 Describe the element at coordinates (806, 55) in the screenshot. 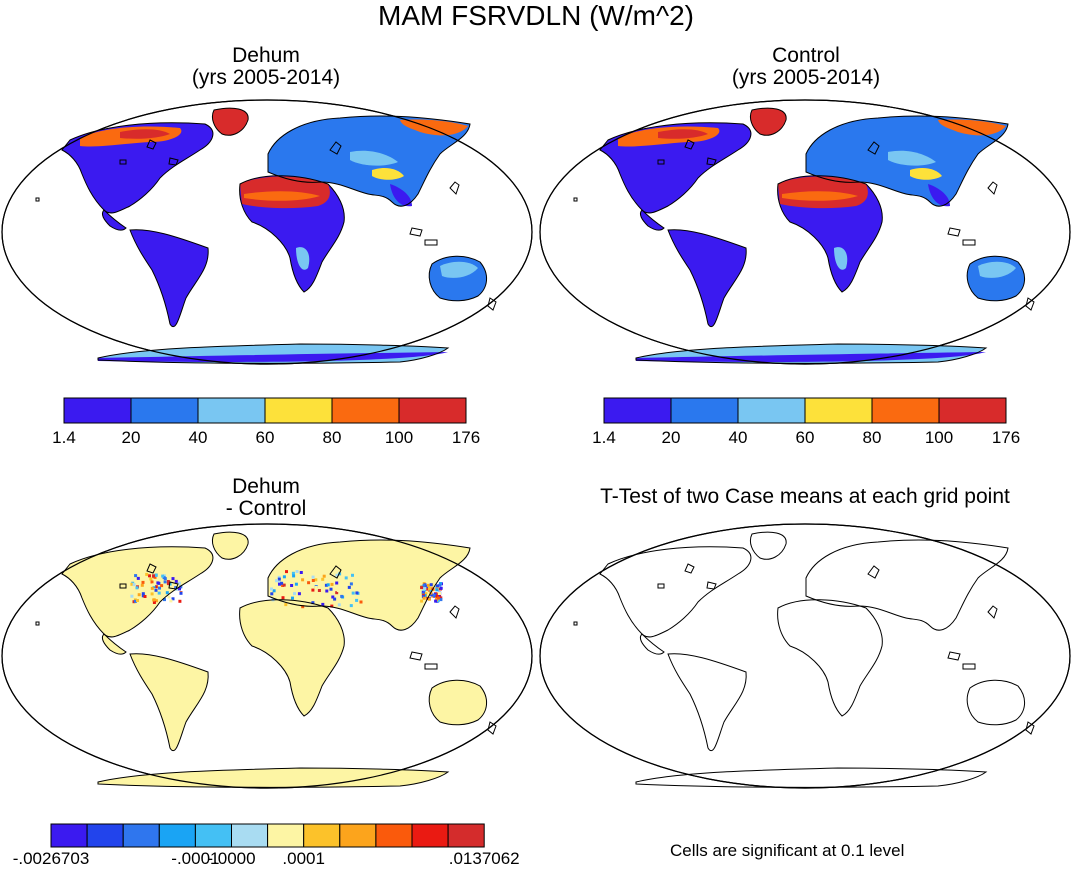

I see `control-title-line1: Control` at that location.